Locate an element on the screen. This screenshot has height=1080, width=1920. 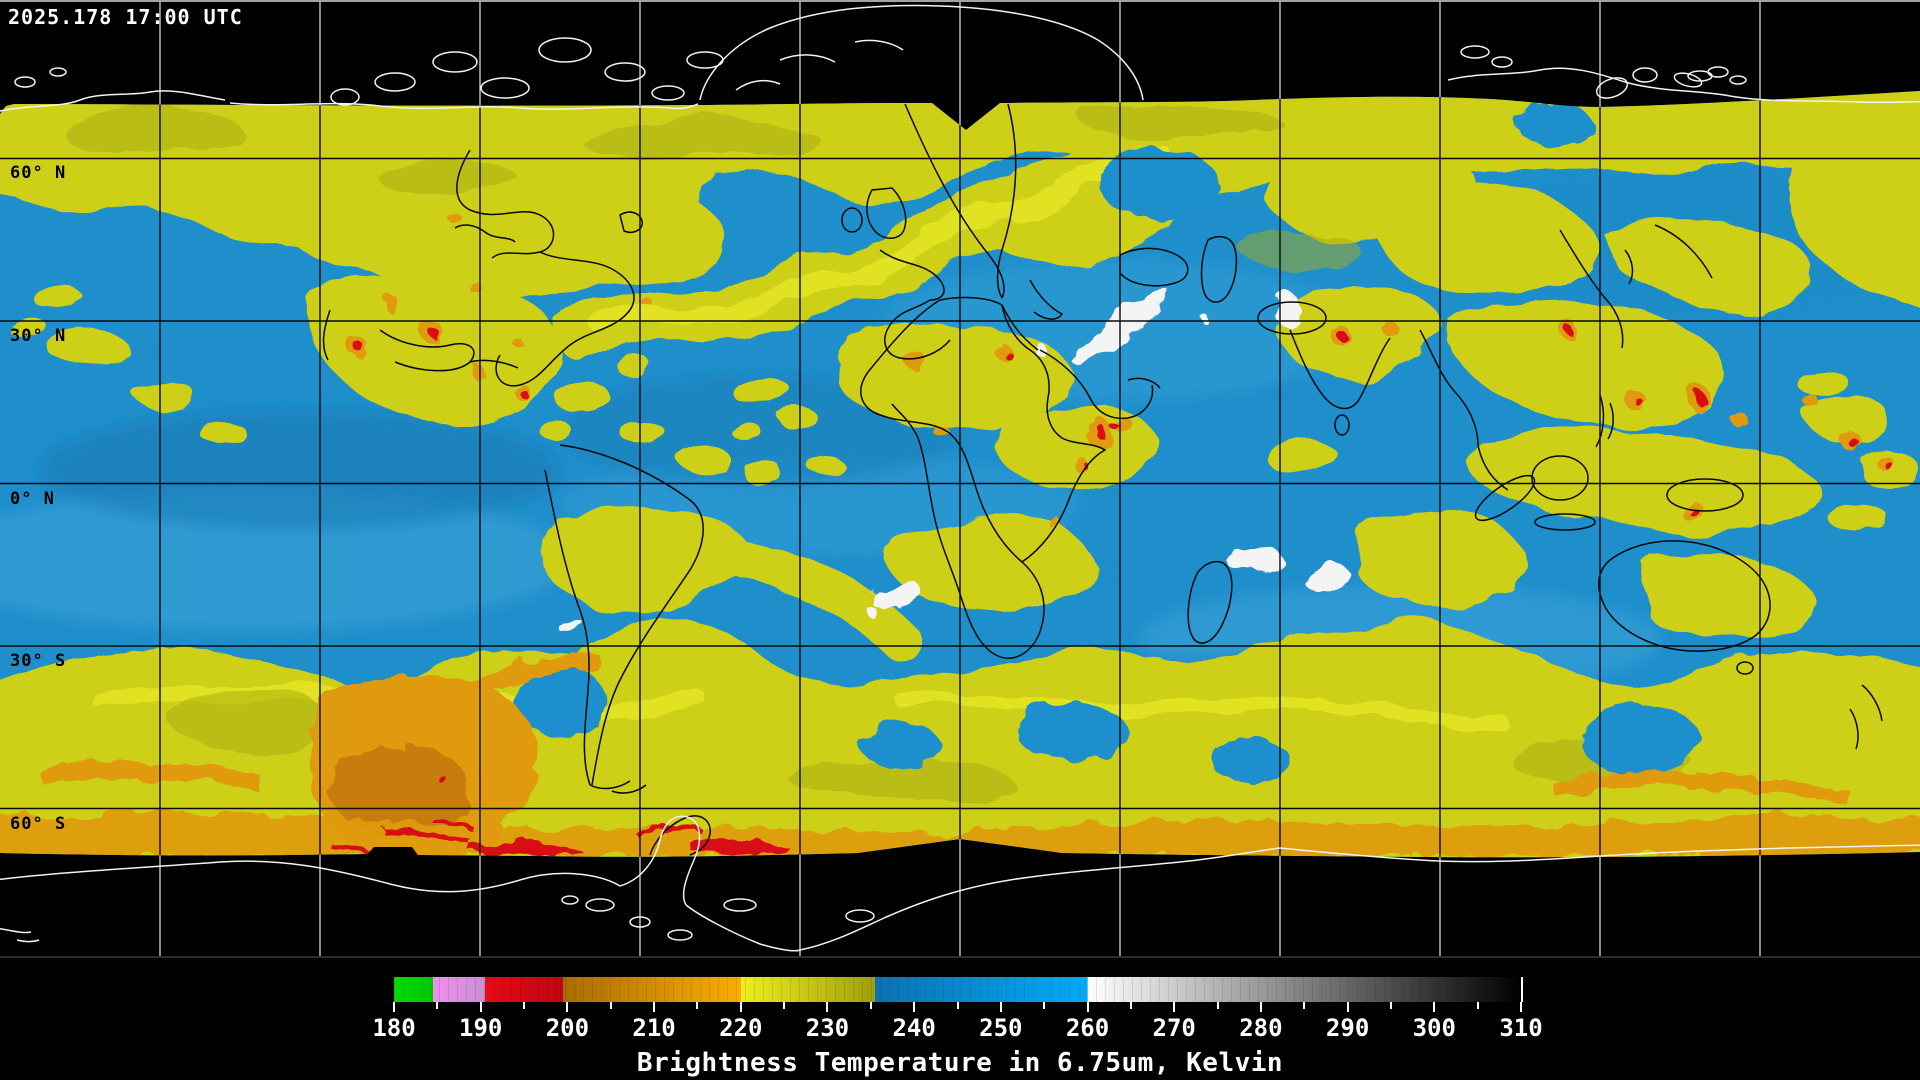
timestamp-label: 2025.178 17:00 UTC is located at coordinates (125, 17).